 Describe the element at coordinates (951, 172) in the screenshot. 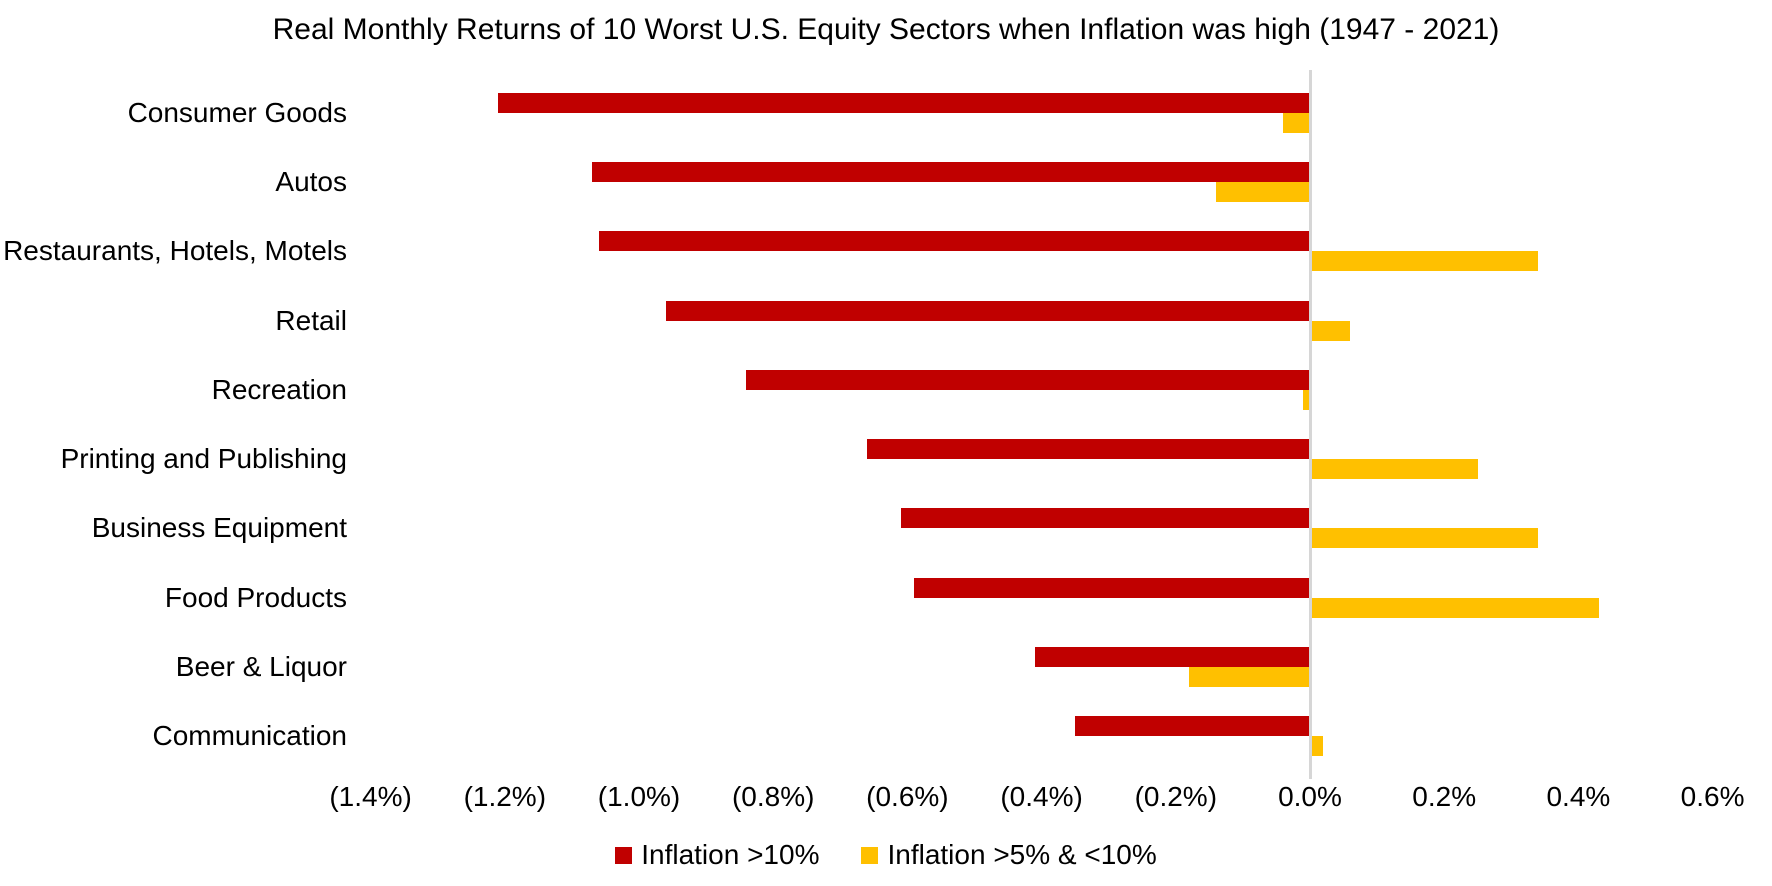

I see `bar-inflation-gt10-autos` at that location.